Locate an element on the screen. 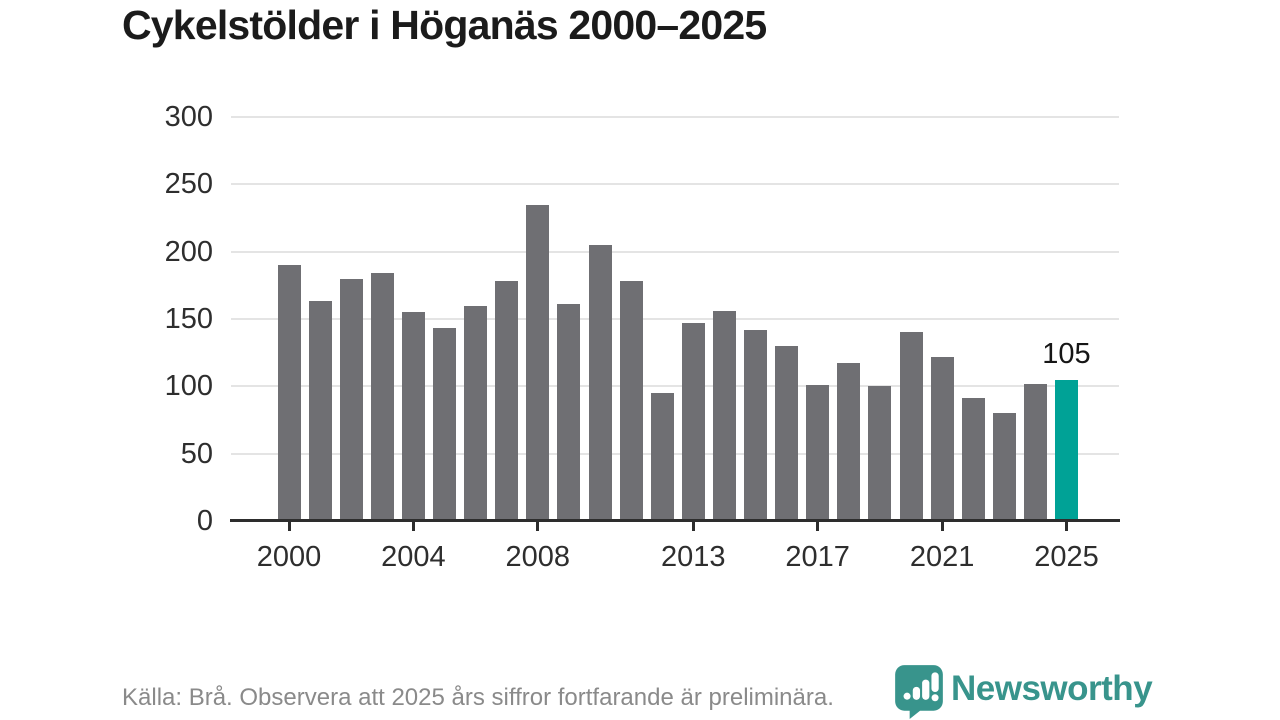 This screenshot has width=1280, height=720. bar-2013 is located at coordinates (693, 422).